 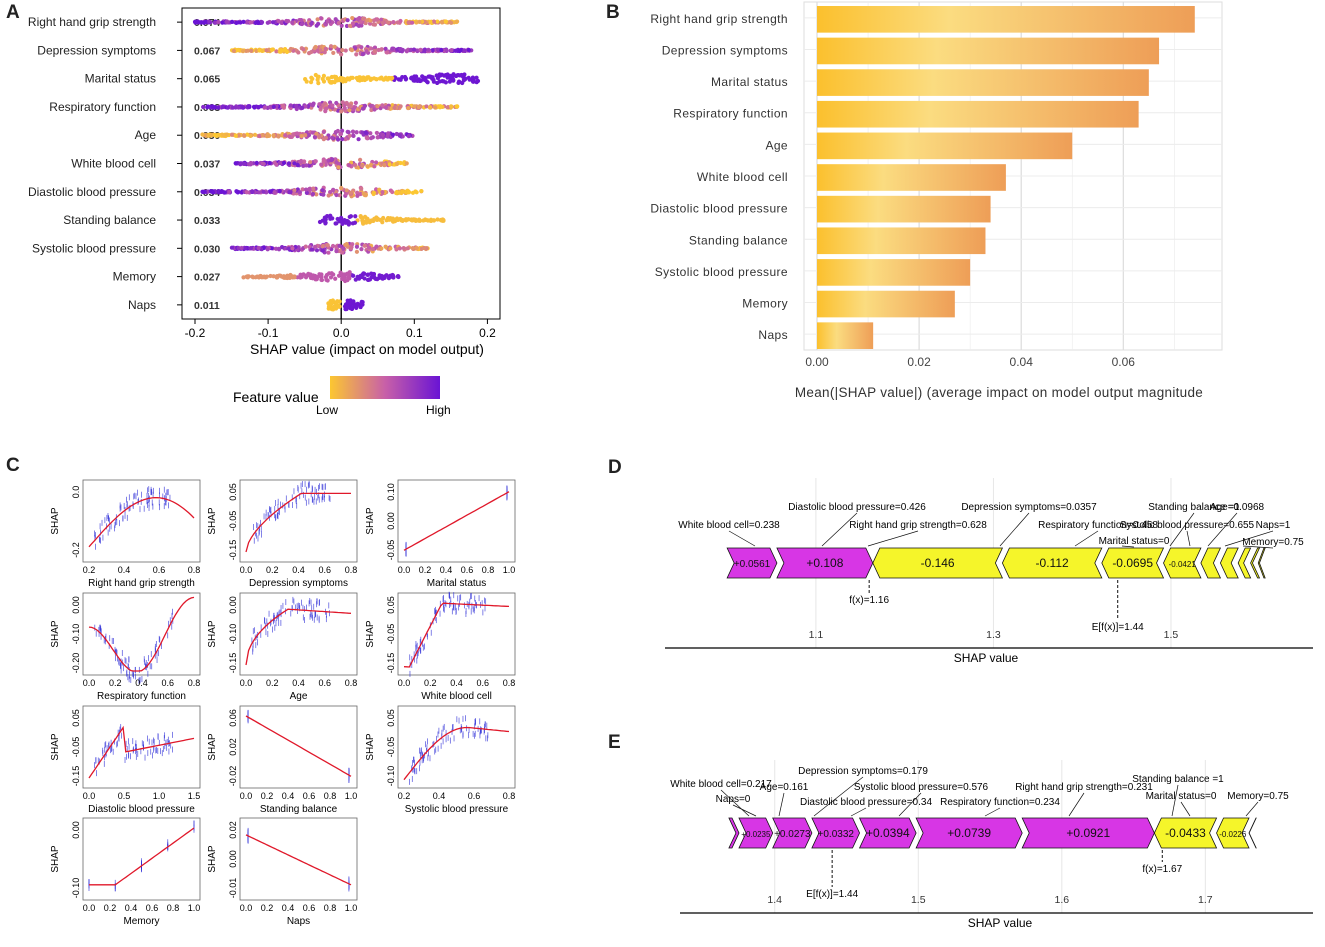 I want to click on force-x-tick-label: 1.5, so click(x=1171, y=635).